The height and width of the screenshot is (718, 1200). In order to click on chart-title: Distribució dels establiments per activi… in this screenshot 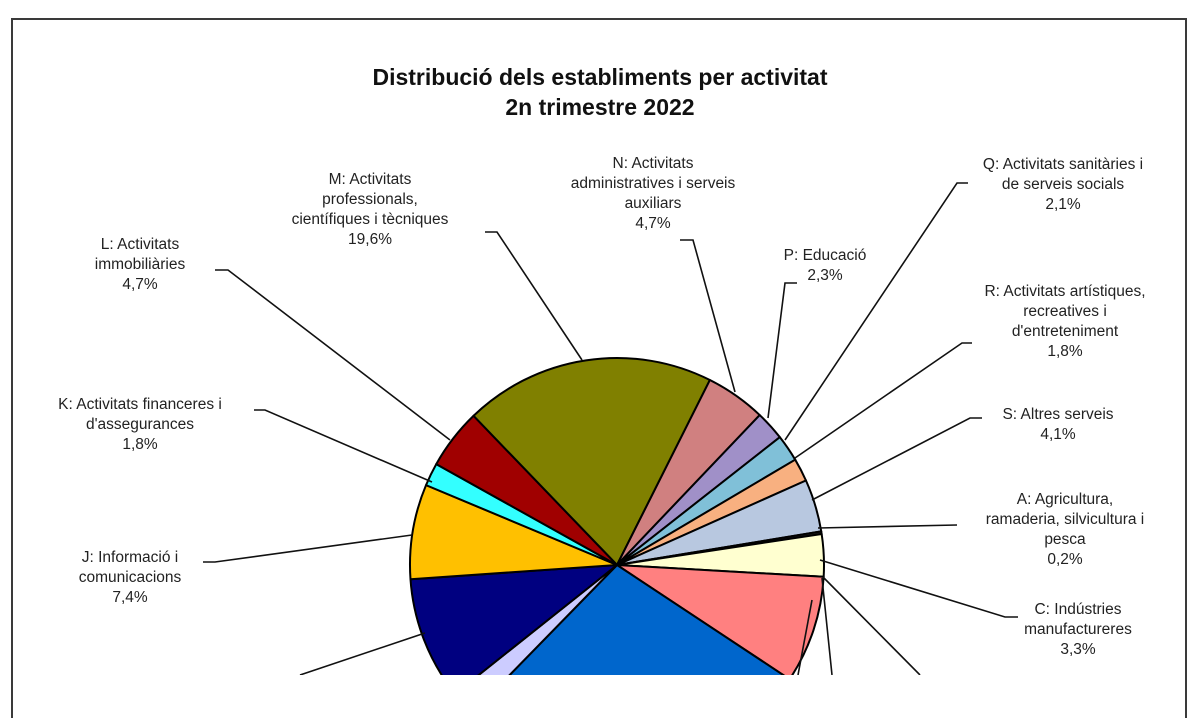, I will do `click(600, 92)`.